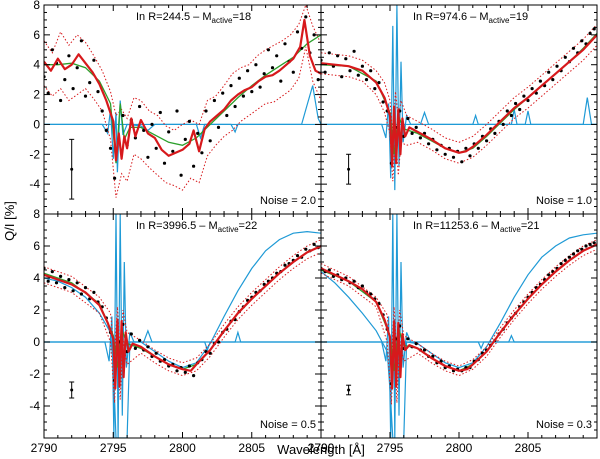  What do you see at coordinates (182, 129) in the screenshot?
I see `basis-function-curve` at bounding box center [182, 129].